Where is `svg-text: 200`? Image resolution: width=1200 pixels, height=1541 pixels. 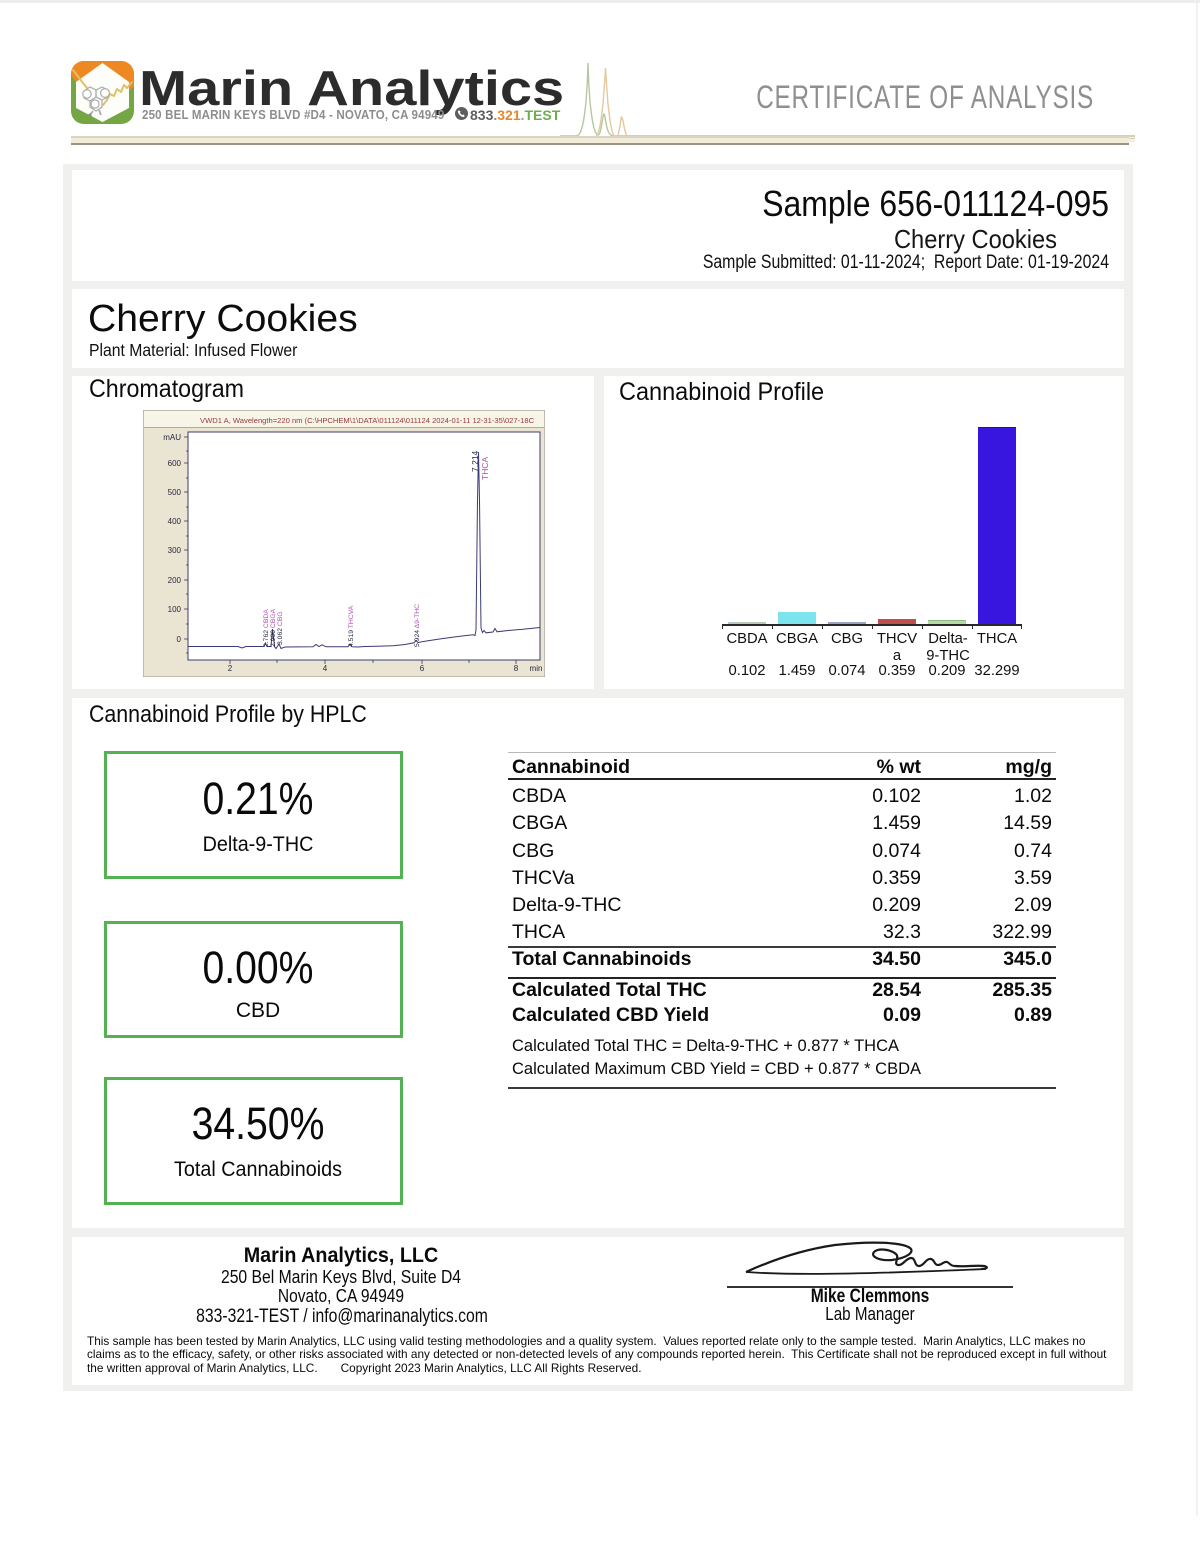 svg-text: 200 is located at coordinates (175, 580).